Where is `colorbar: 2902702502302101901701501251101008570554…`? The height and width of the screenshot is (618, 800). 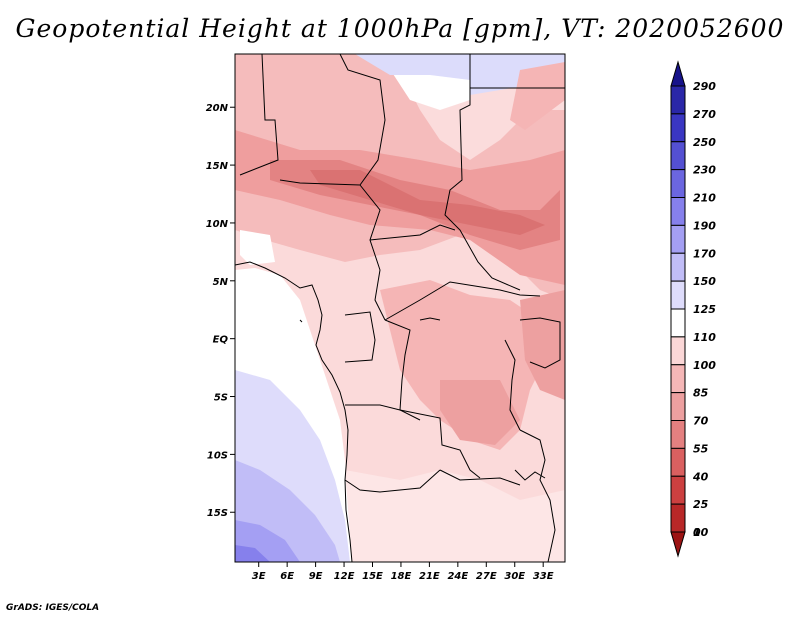
colorbar: 2902702502302101901701501251101008570554… is located at coordinates (693, 309).